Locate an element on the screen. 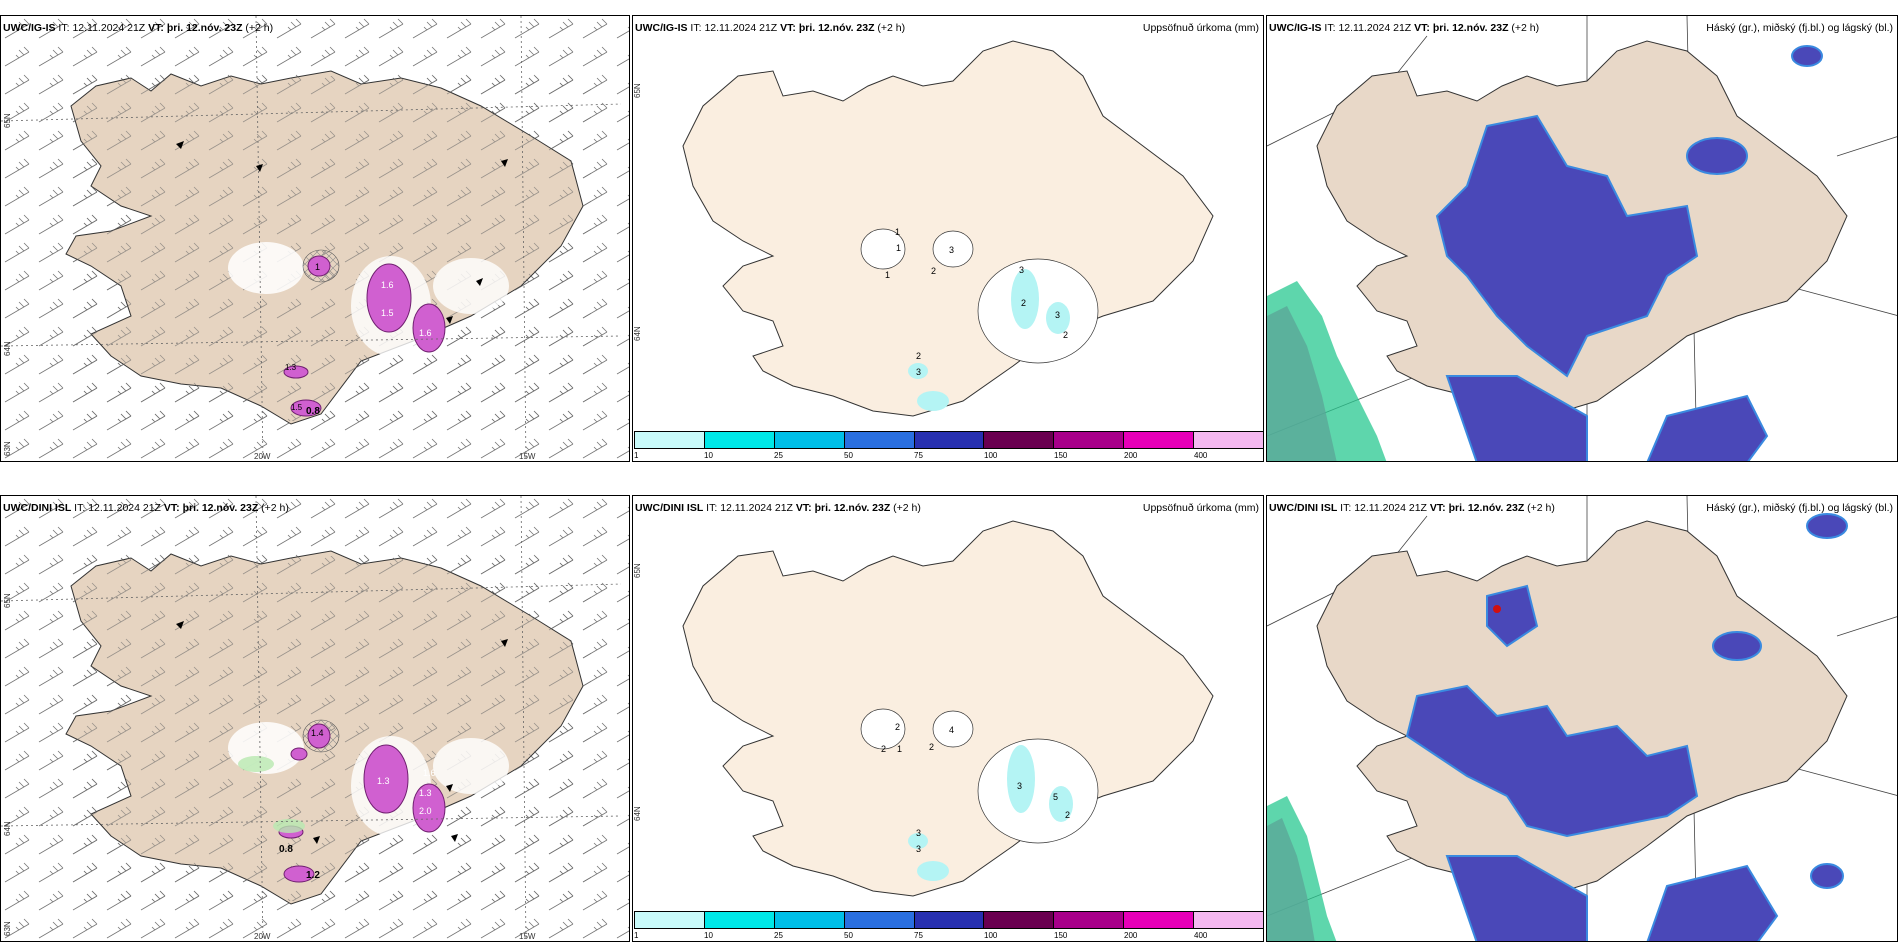 The height and width of the screenshot is (950, 1900). precip-map-bottom: 2 2 1 4 2 3 5 2 3 3 is located at coordinates (948, 708).